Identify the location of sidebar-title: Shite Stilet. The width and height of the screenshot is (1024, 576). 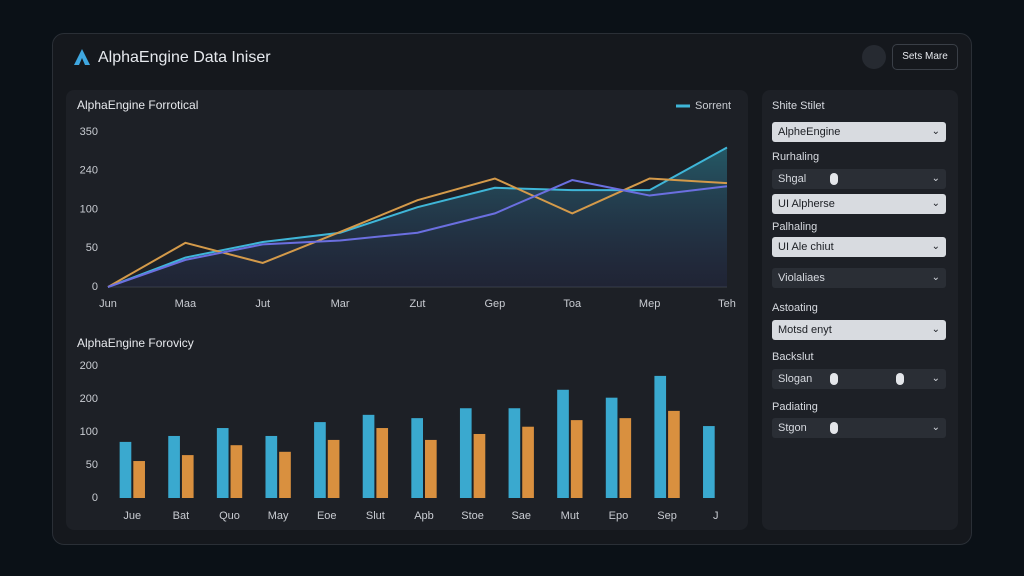
(798, 106).